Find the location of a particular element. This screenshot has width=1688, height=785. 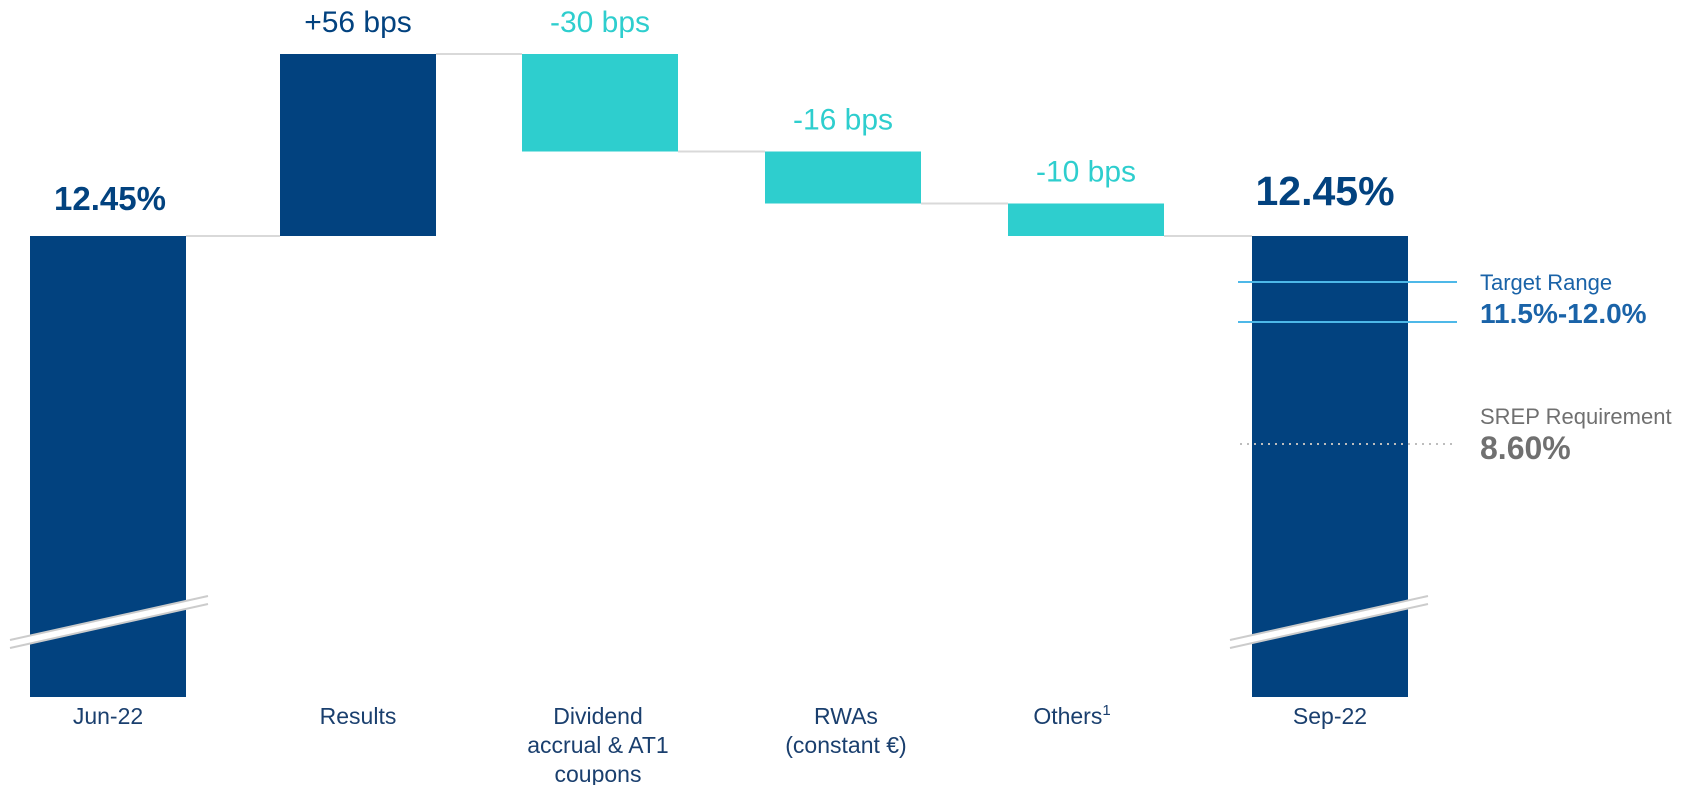

category-jun-22: Jun-22 is located at coordinates (108, 716).